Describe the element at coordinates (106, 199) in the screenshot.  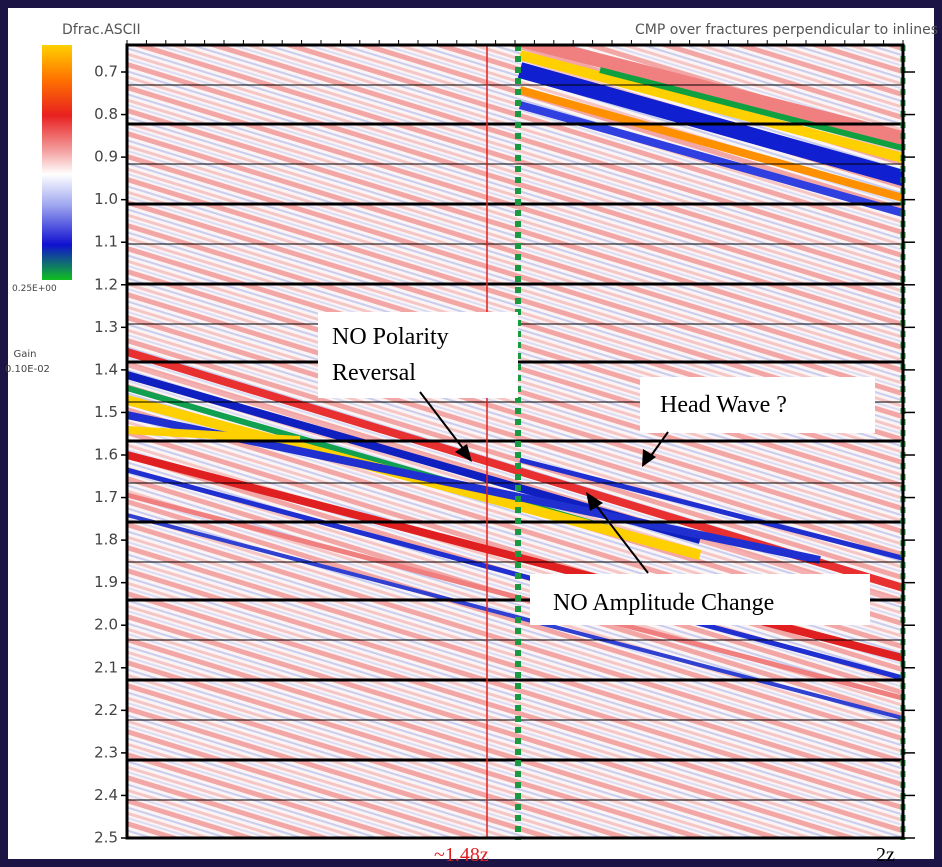
I see `y-axis-label: 1.0` at that location.